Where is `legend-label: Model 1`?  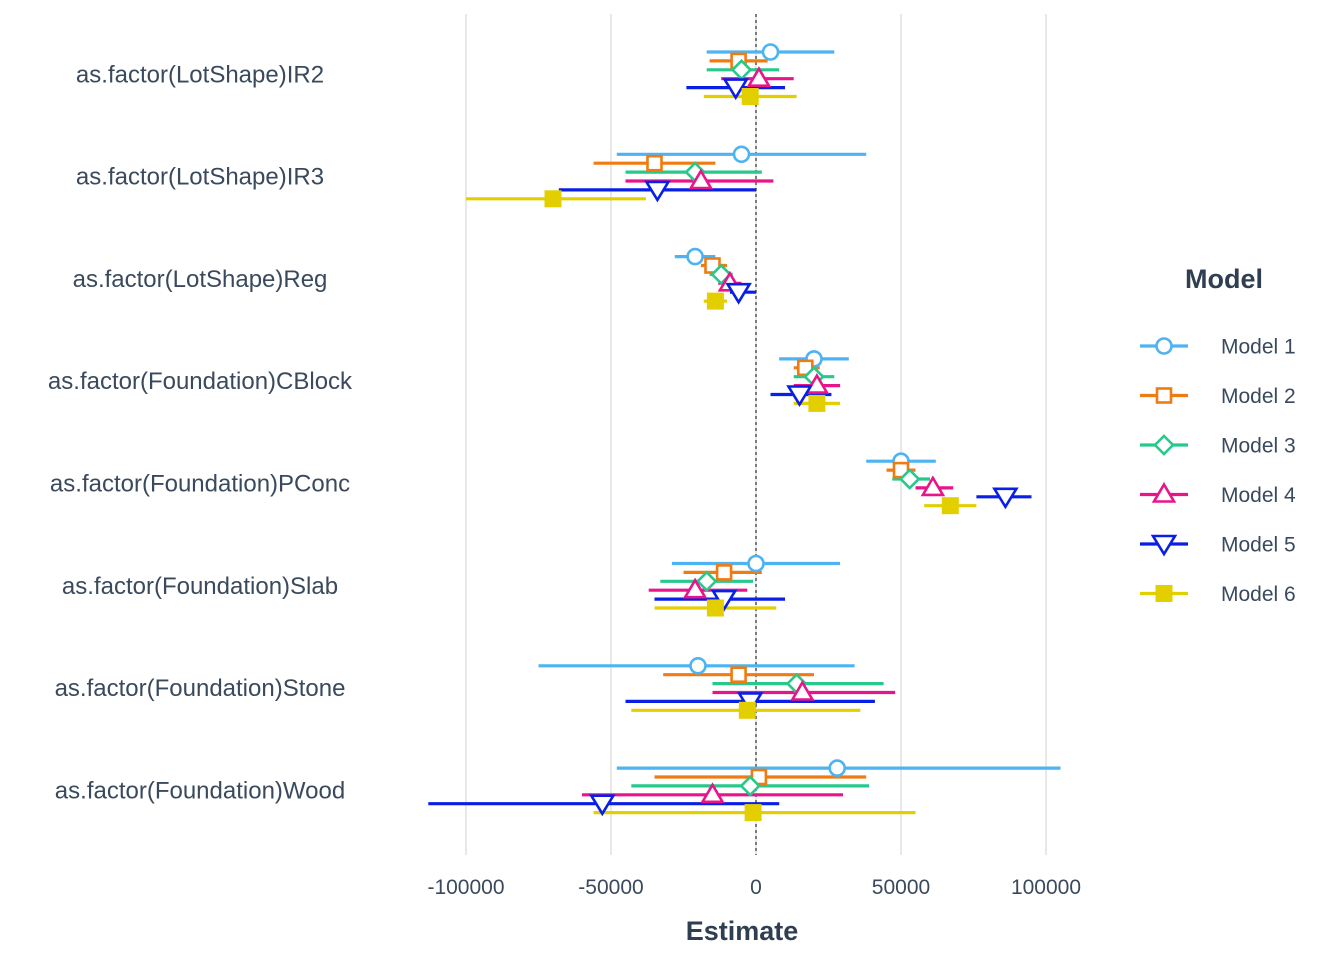 legend-label: Model 1 is located at coordinates (1258, 347).